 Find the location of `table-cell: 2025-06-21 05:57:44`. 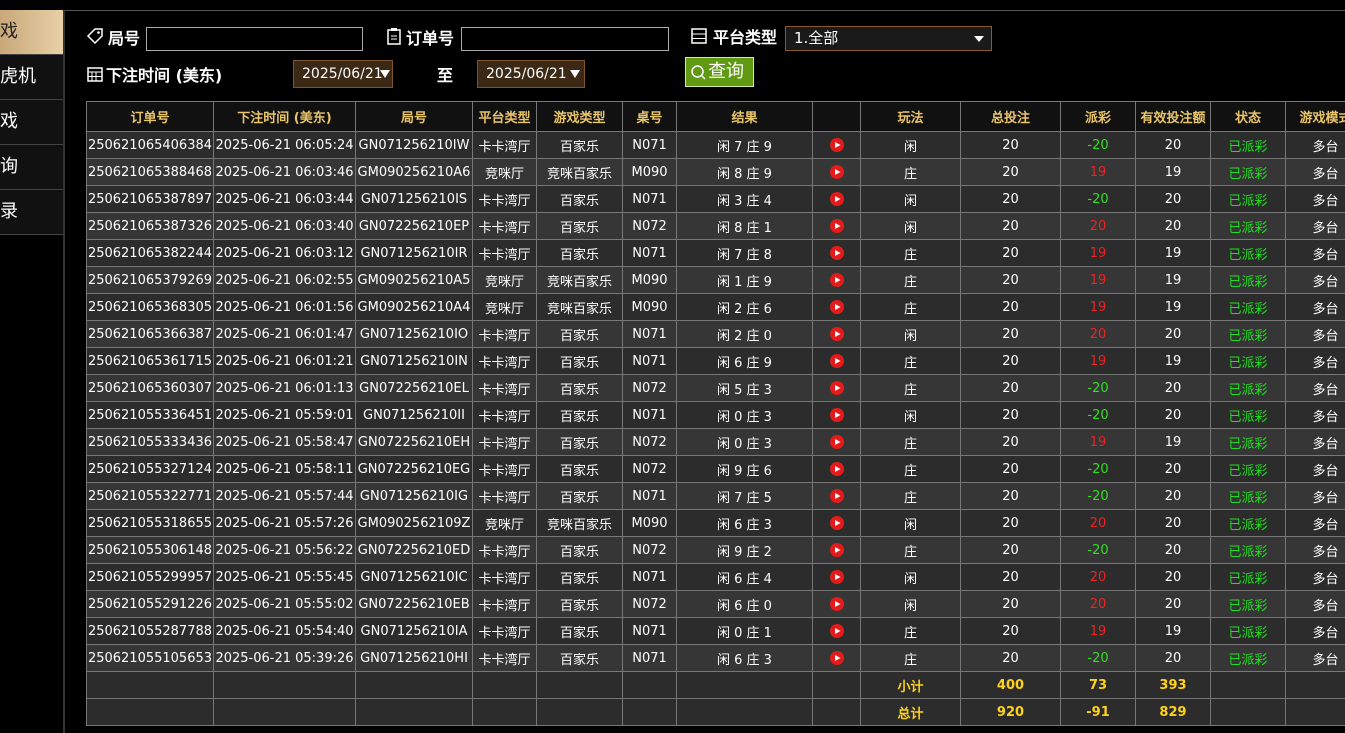

table-cell: 2025-06-21 05:57:44 is located at coordinates (284, 496).